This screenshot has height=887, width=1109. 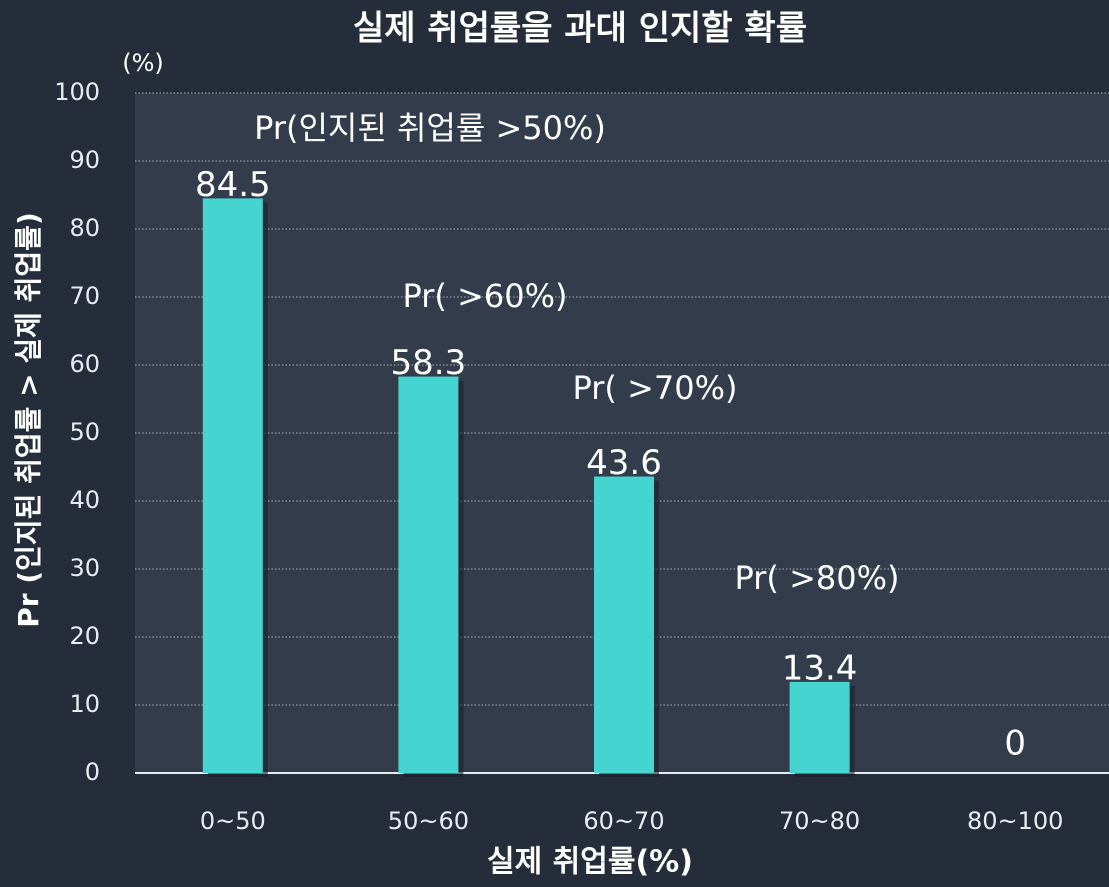 What do you see at coordinates (84, 636) in the screenshot?
I see `y-tick-label: 20` at bounding box center [84, 636].